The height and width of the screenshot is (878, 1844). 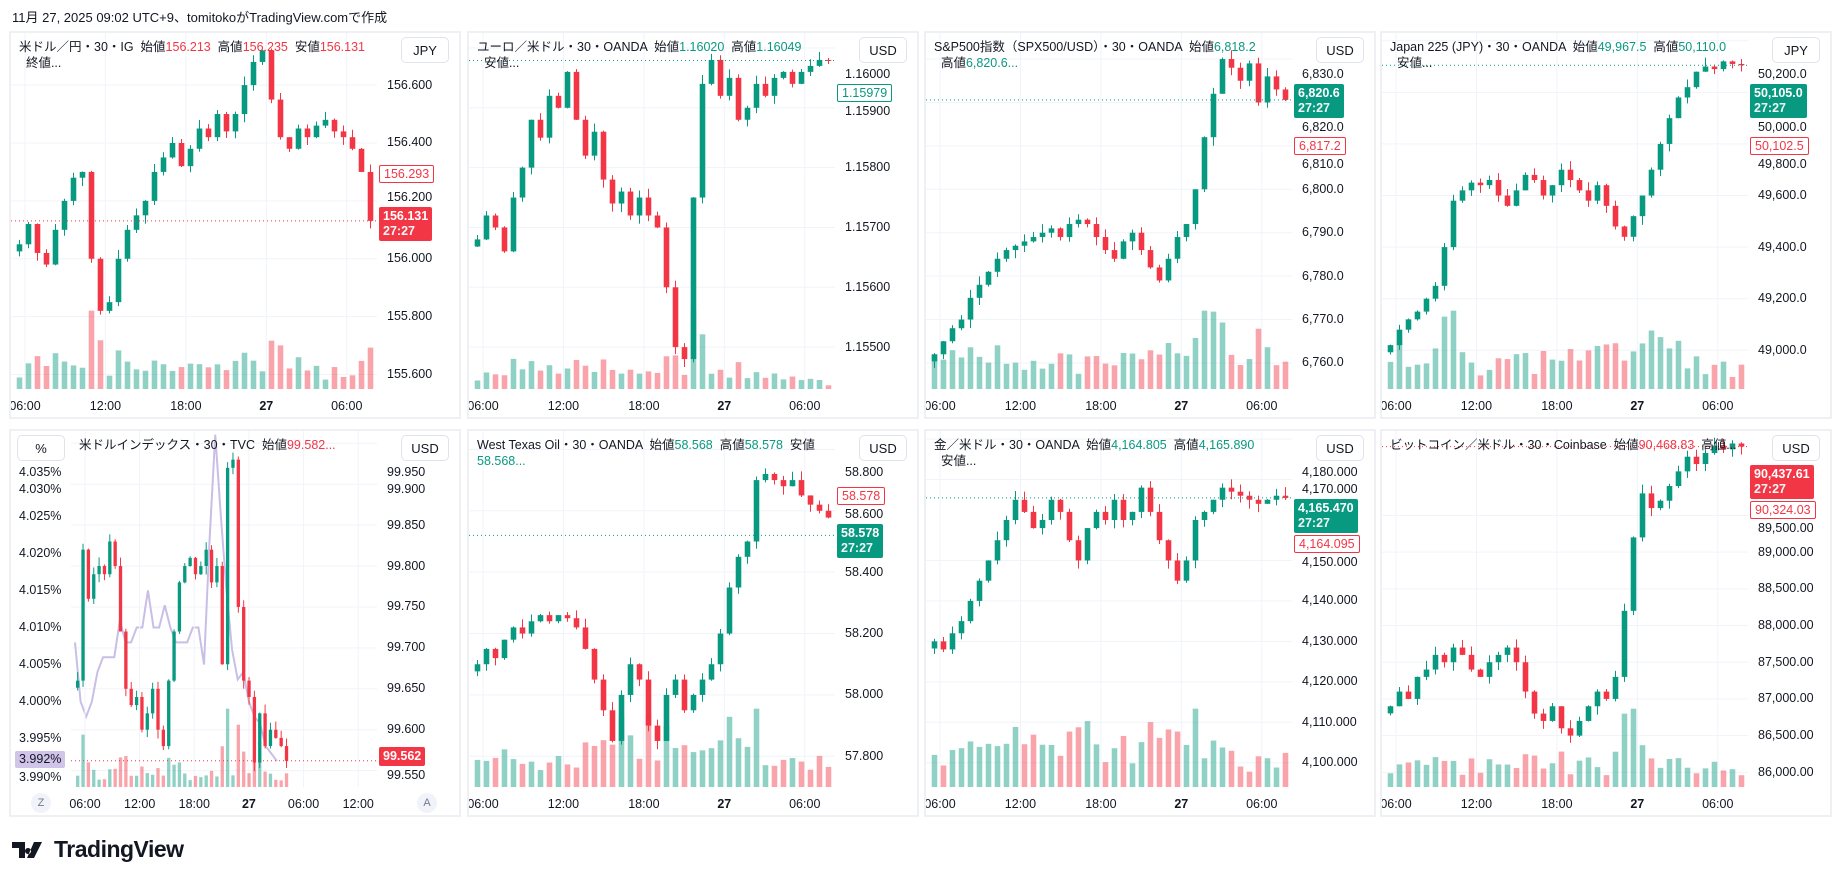 I want to click on y-axis-label: 88,000.00, so click(x=1786, y=625).